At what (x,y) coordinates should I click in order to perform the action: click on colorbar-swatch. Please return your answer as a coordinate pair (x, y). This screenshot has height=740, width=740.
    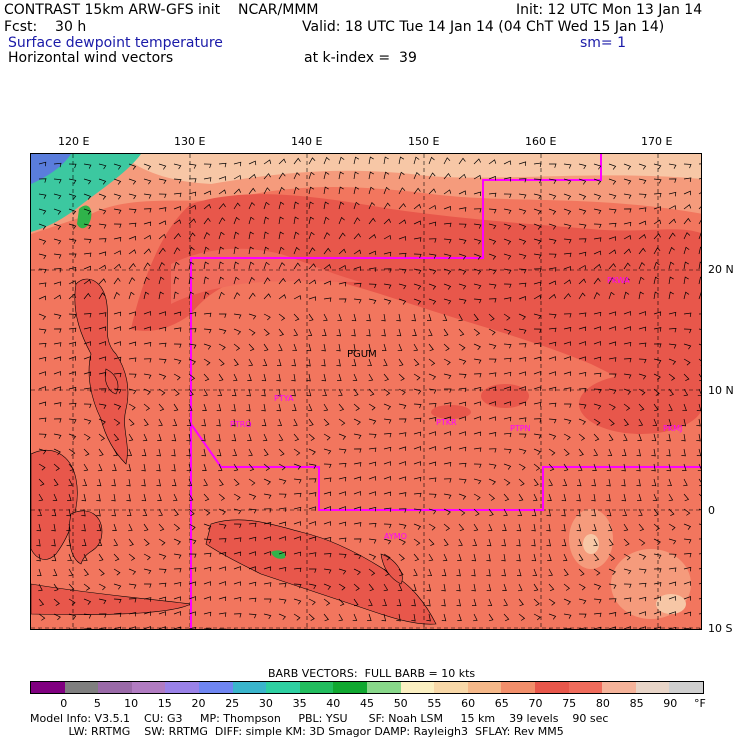
    Looking at the image, I should click on (249, 687).